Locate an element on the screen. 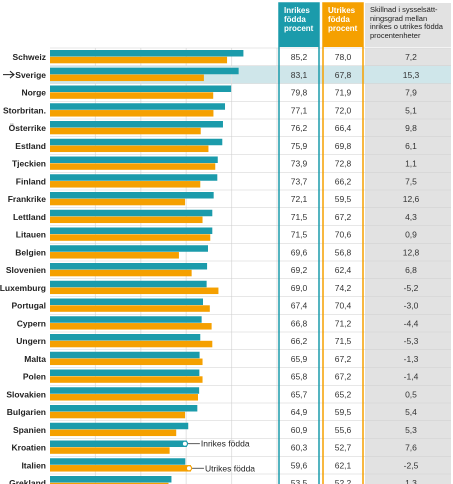 This screenshot has height=484, width=453. native-value: 73,7 is located at coordinates (299, 181).